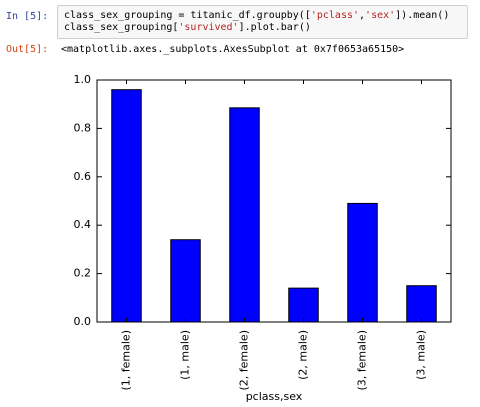 This screenshot has height=407, width=480. Describe the element at coordinates (335, 15) in the screenshot. I see `code-token: 'pclass'` at that location.